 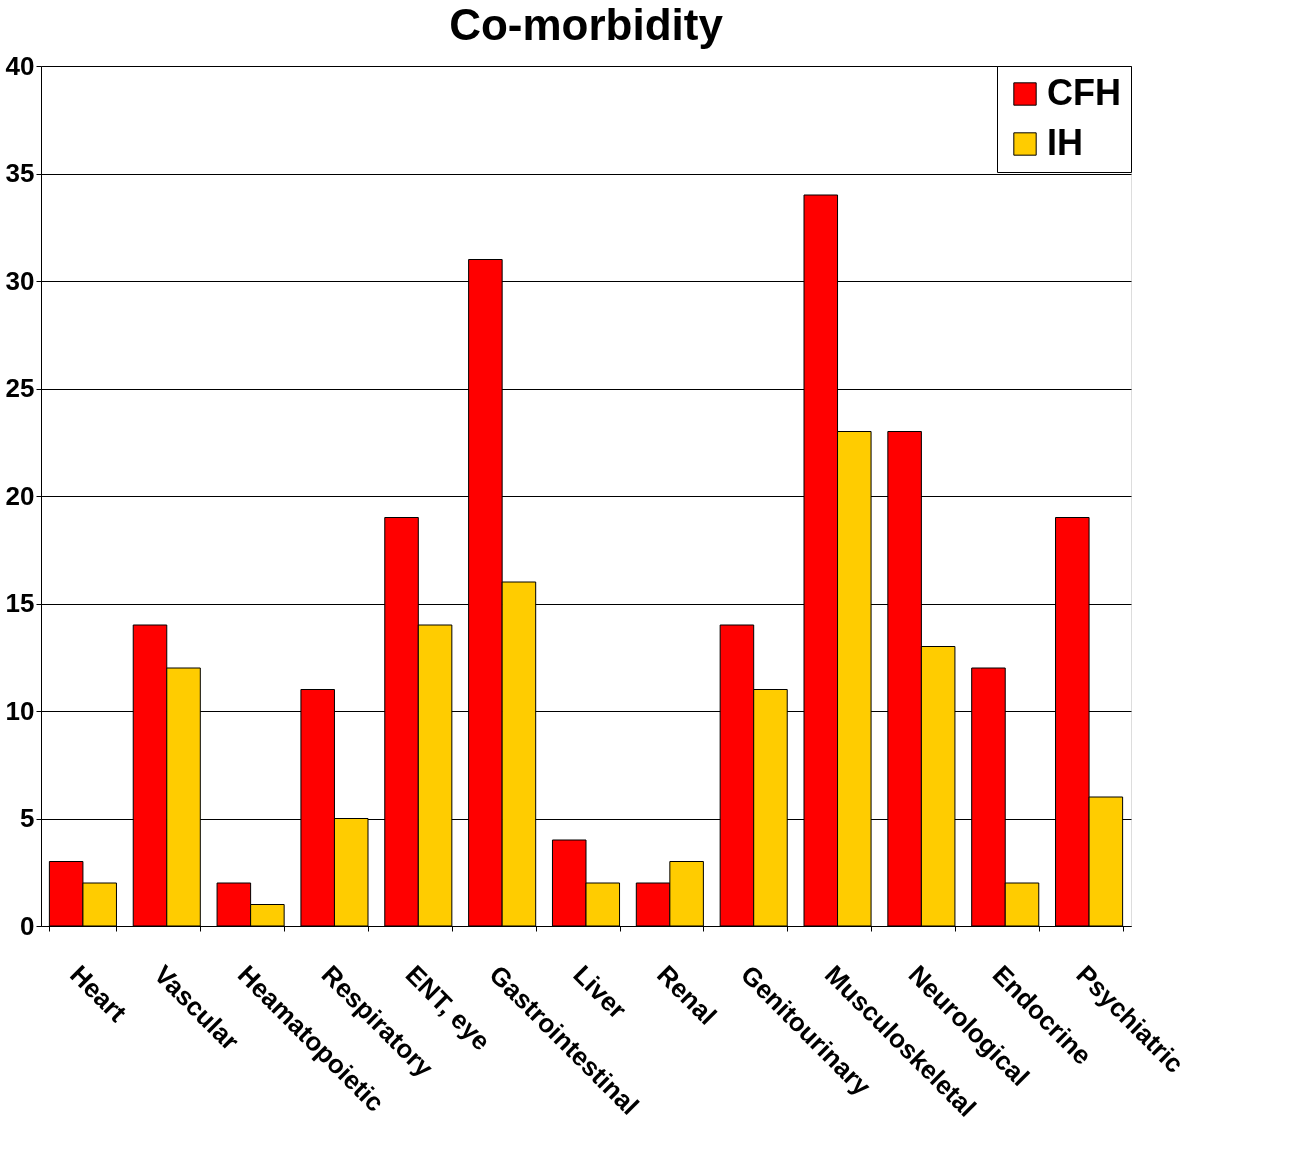 I want to click on y-tick-label: 0, so click(x=27, y=925).